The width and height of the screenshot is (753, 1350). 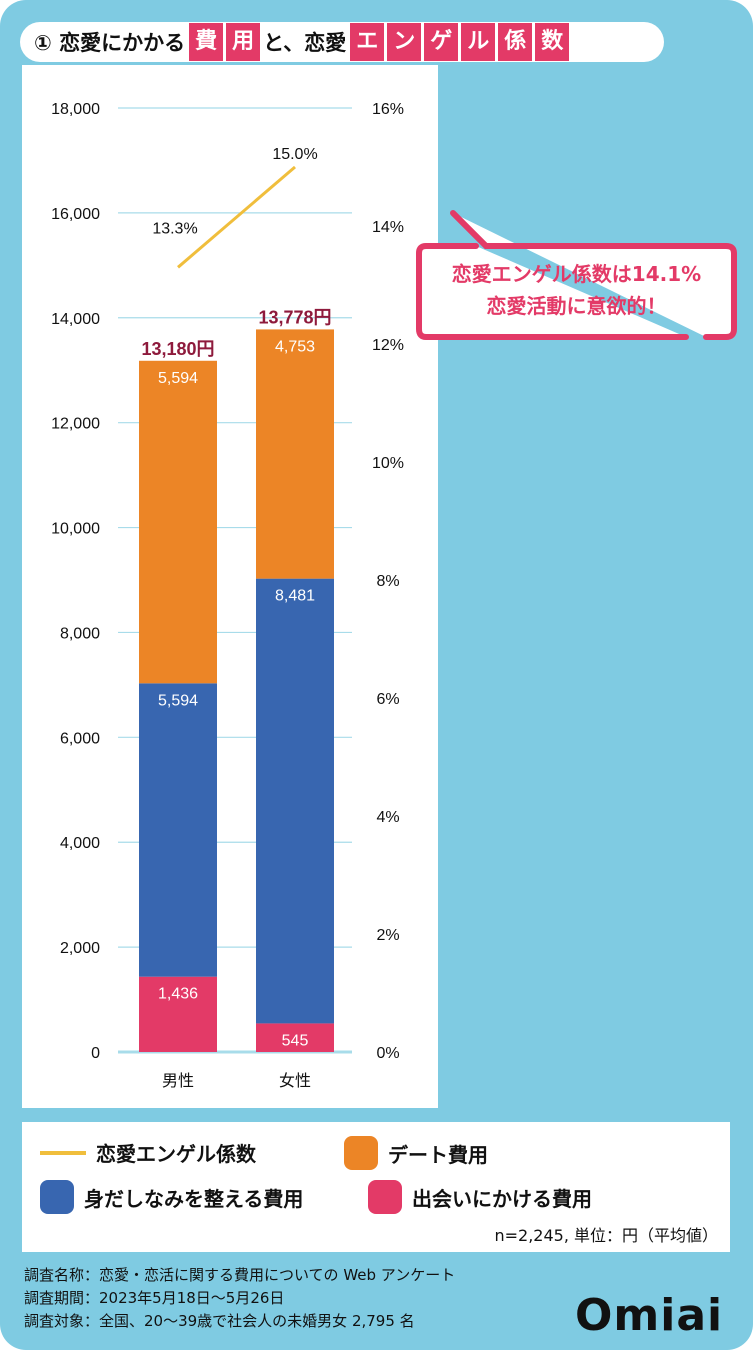 I want to click on title-box: 係, so click(x=515, y=42).